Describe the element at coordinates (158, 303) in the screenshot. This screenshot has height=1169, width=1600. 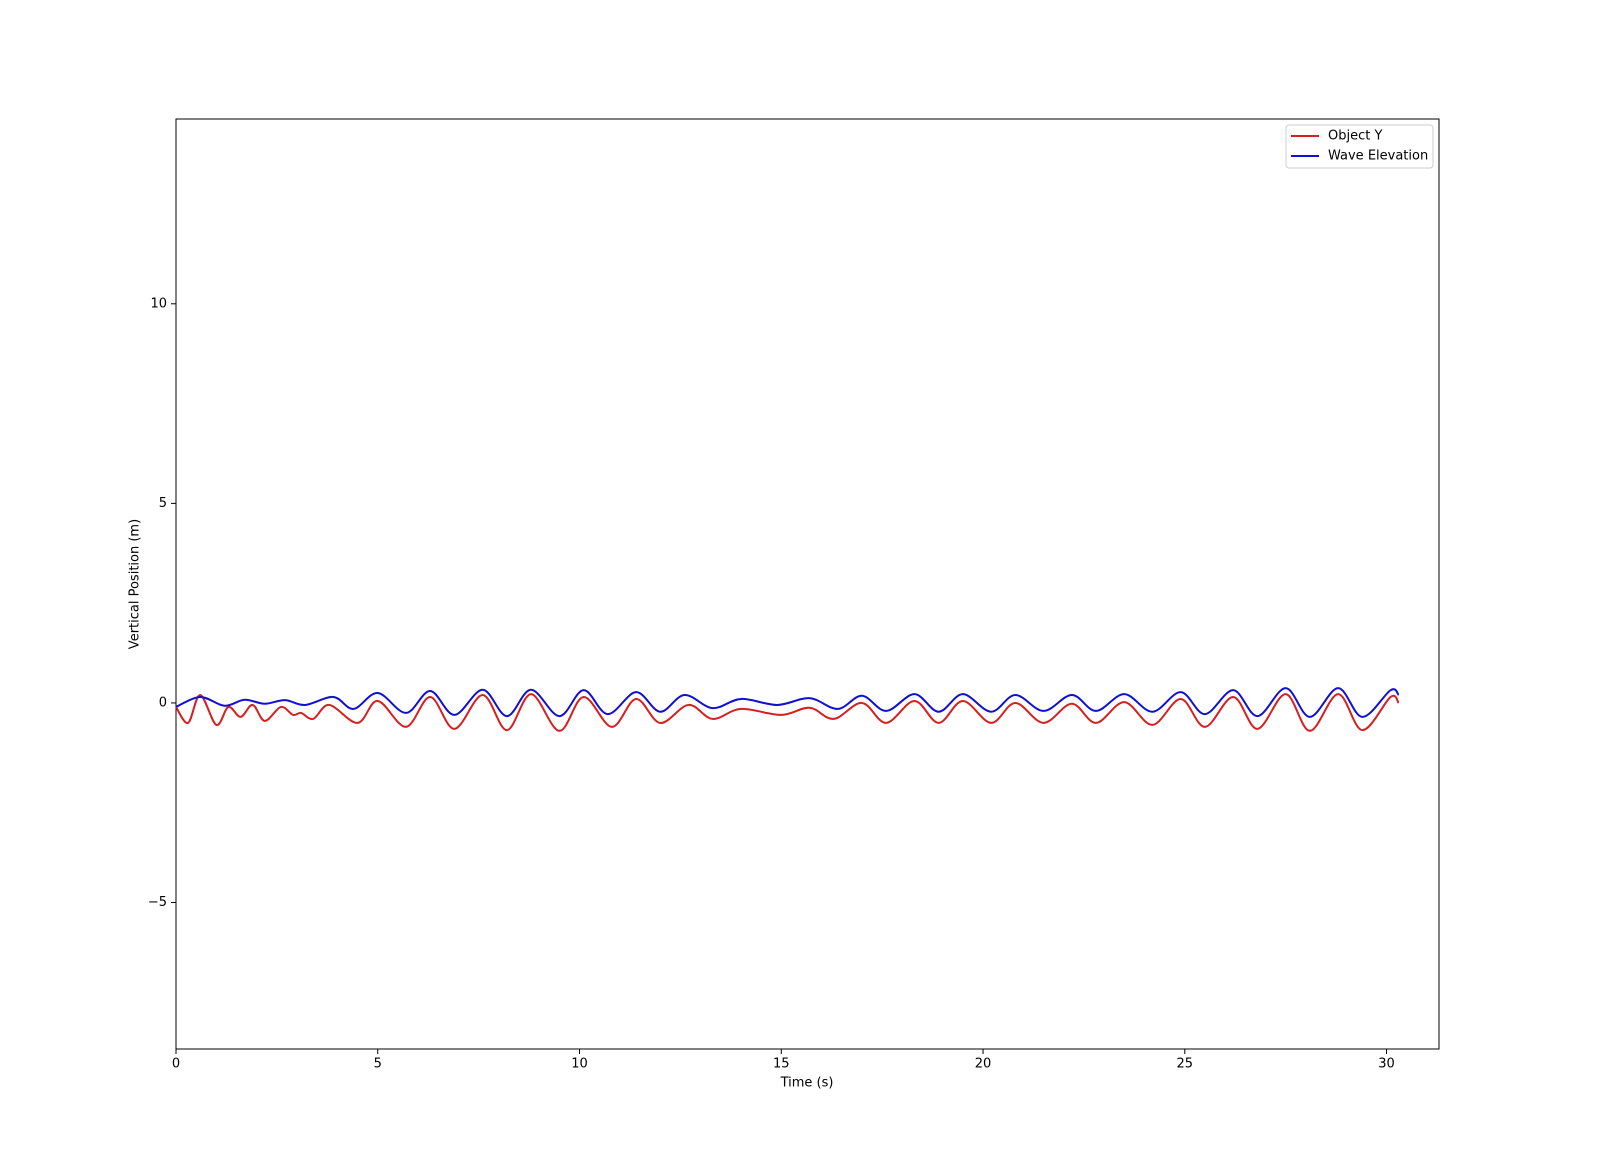
I see `y-tick-label: 10` at that location.